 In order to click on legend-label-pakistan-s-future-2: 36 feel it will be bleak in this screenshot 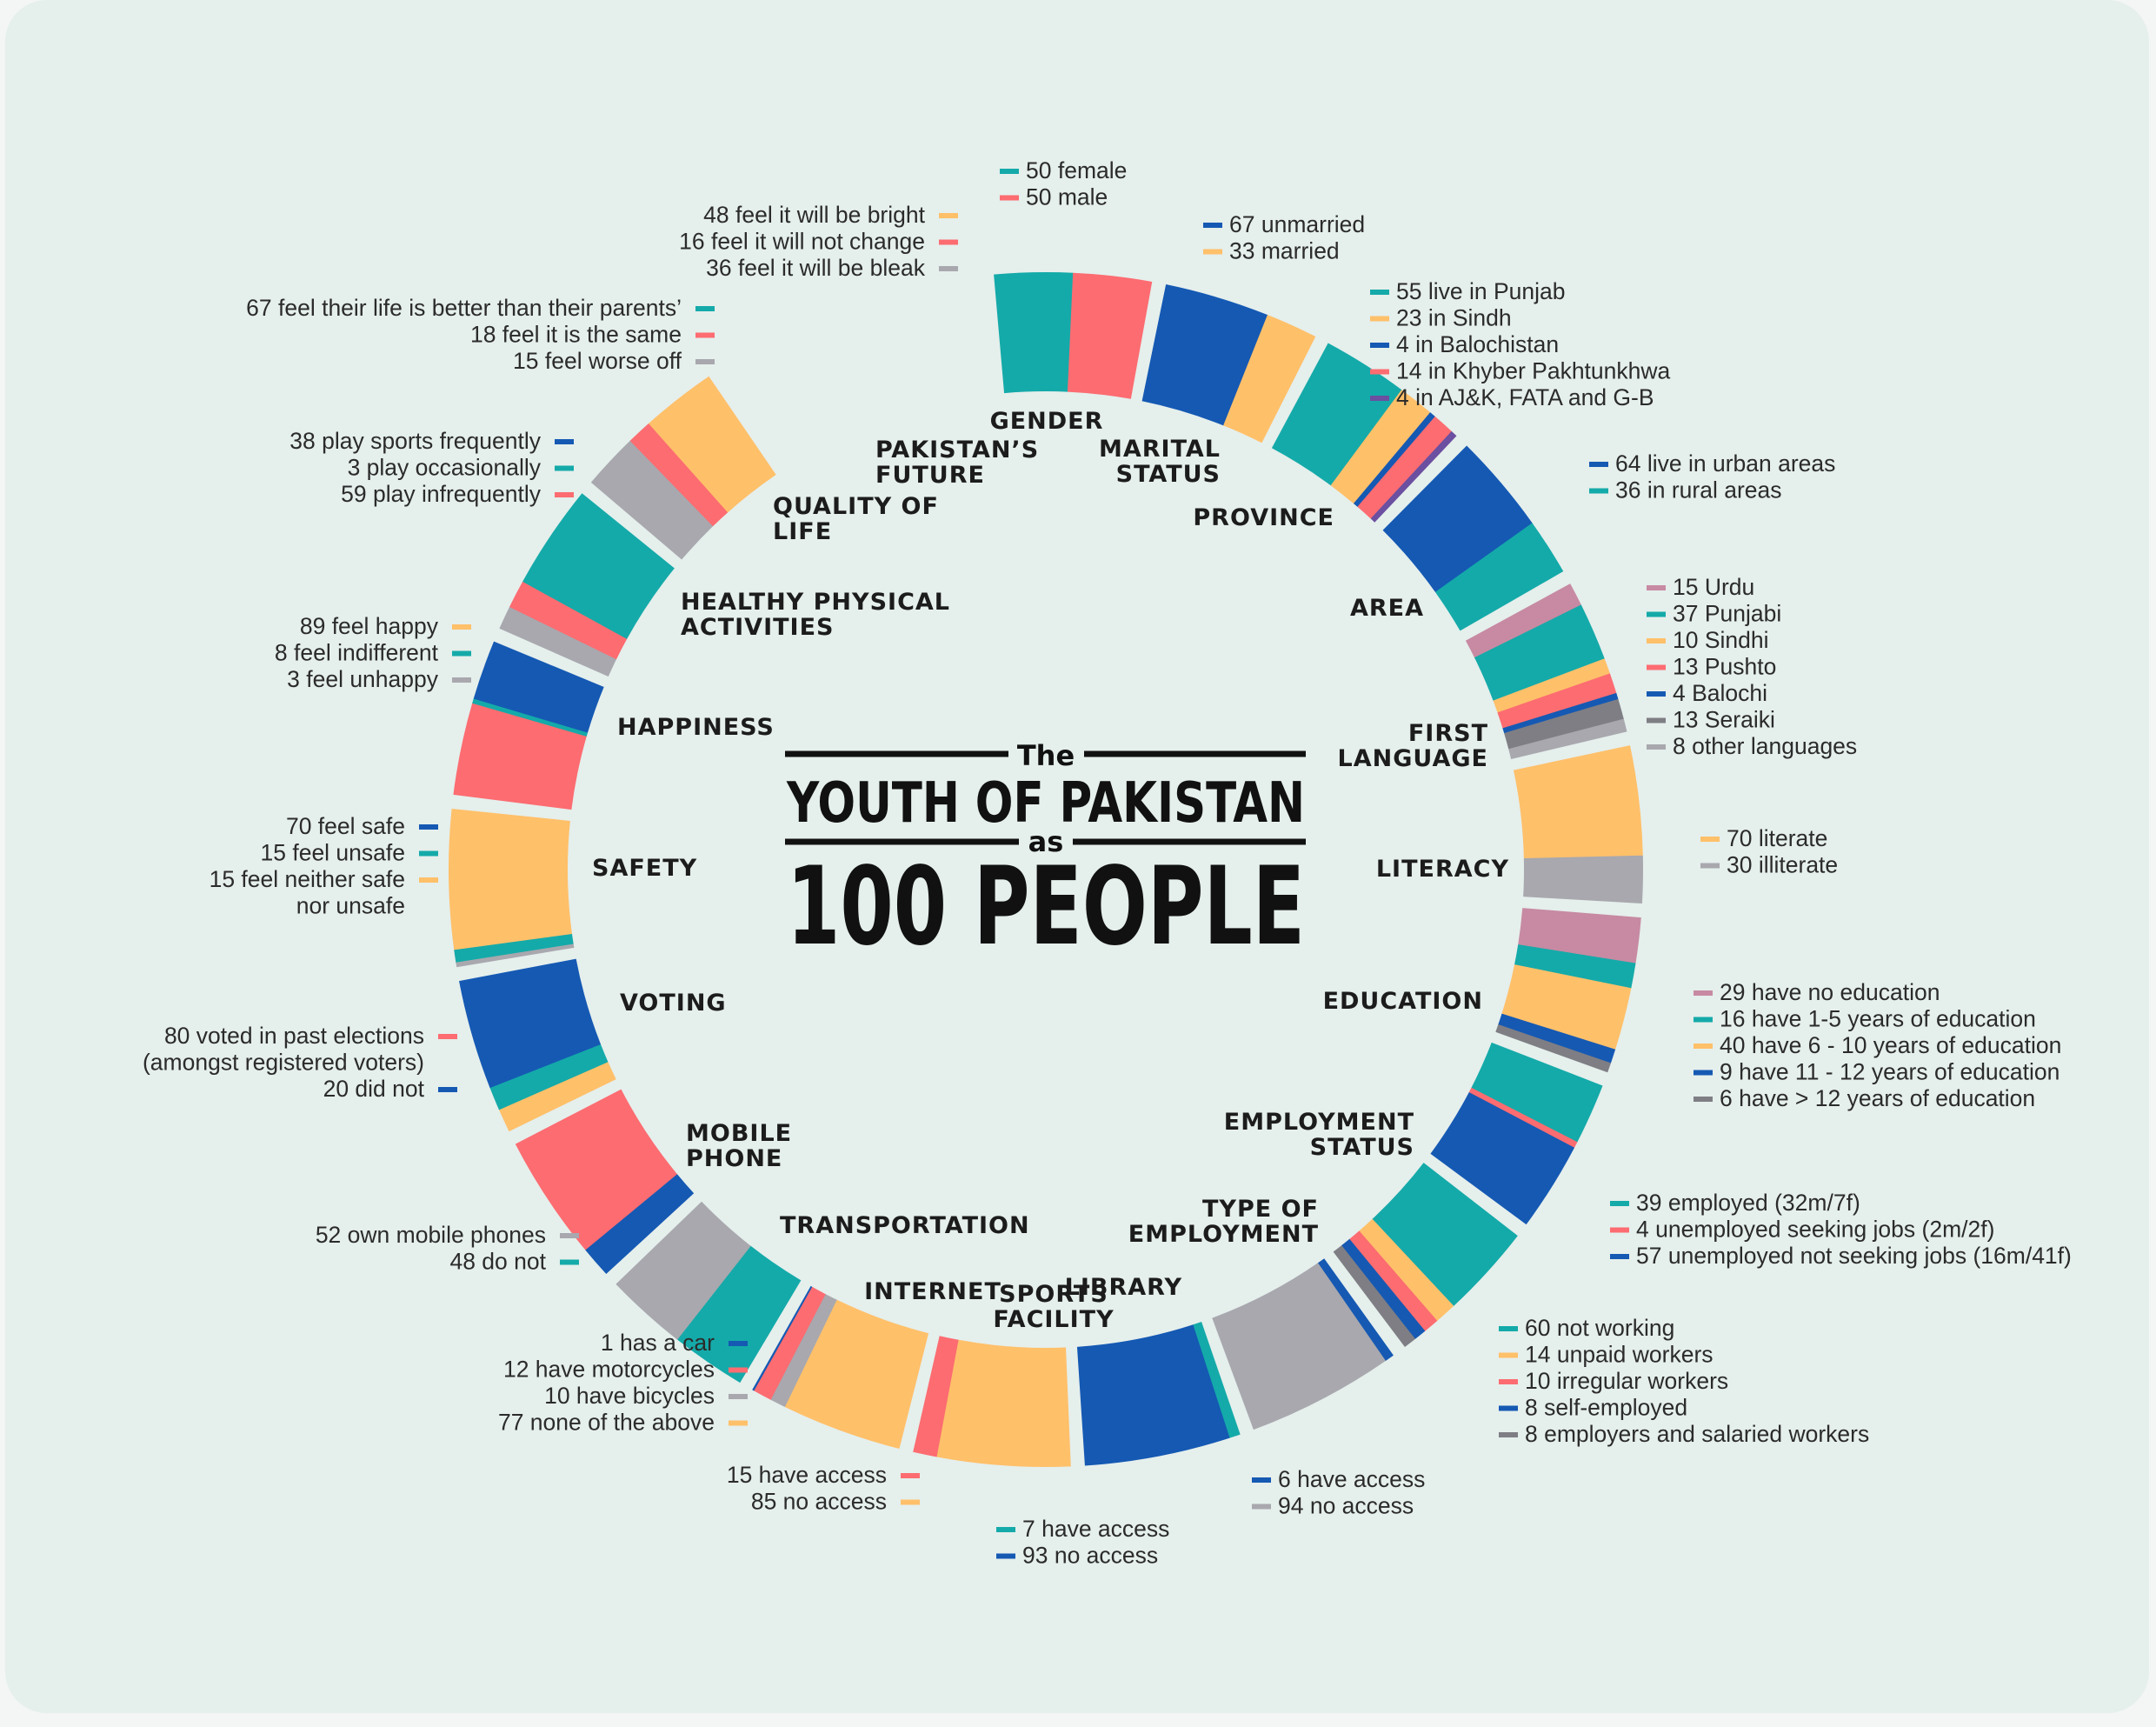, I will do `click(816, 268)`.